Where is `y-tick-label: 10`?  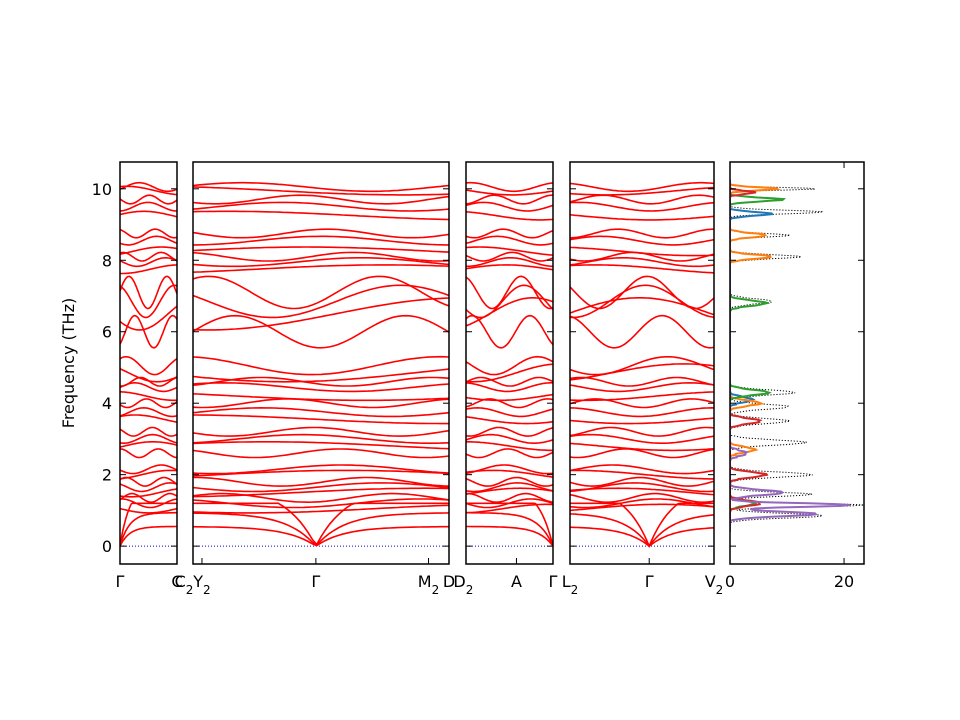 y-tick-label: 10 is located at coordinates (102, 189).